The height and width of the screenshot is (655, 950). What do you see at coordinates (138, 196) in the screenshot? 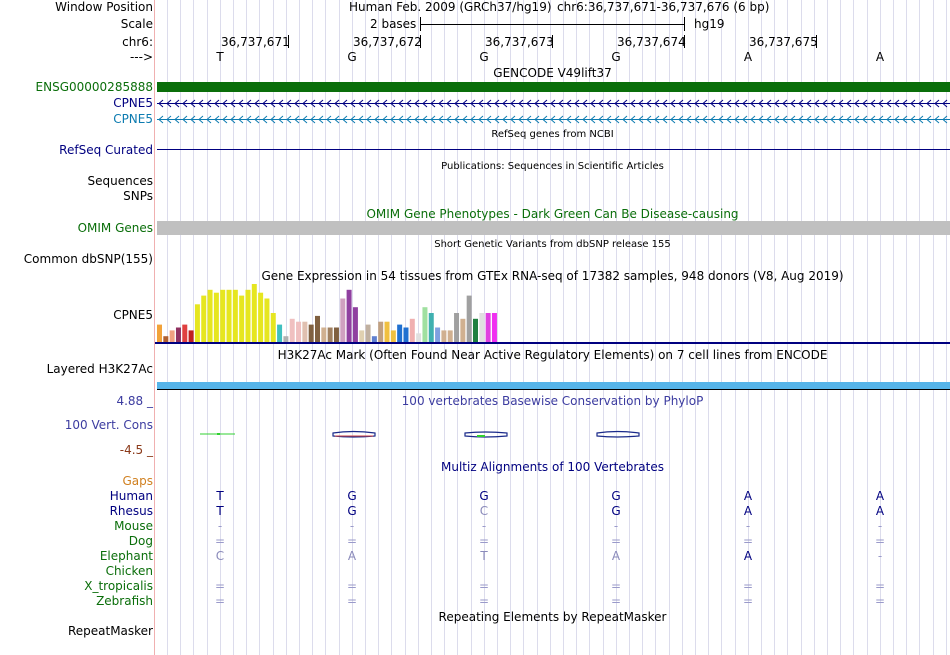
I see `publications-snps-label: SNPs` at bounding box center [138, 196].